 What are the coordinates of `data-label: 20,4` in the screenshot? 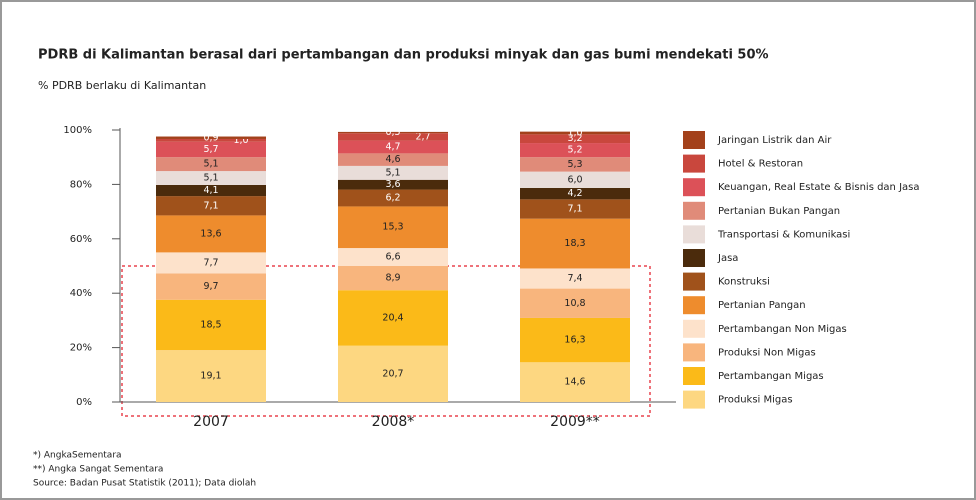 It's located at (392, 317).